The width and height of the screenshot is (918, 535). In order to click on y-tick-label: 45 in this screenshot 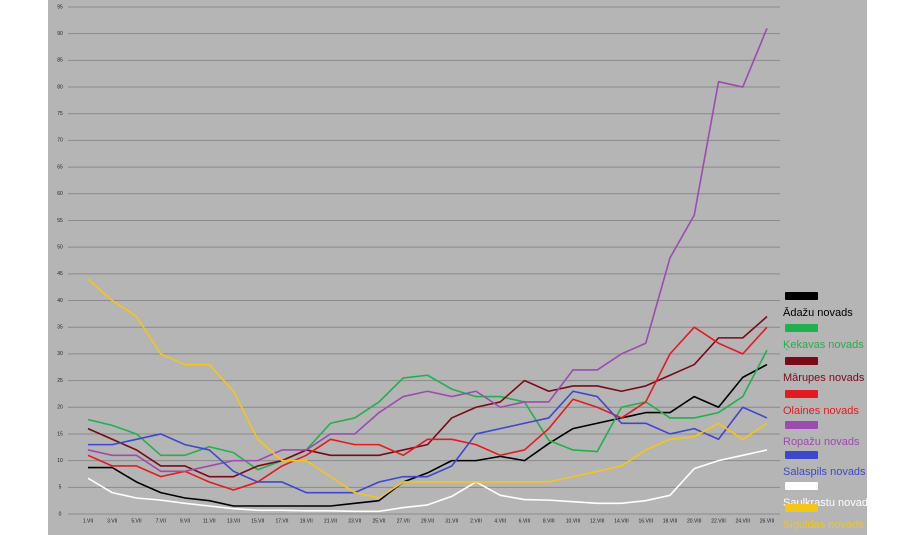, I will do `click(60, 274)`.